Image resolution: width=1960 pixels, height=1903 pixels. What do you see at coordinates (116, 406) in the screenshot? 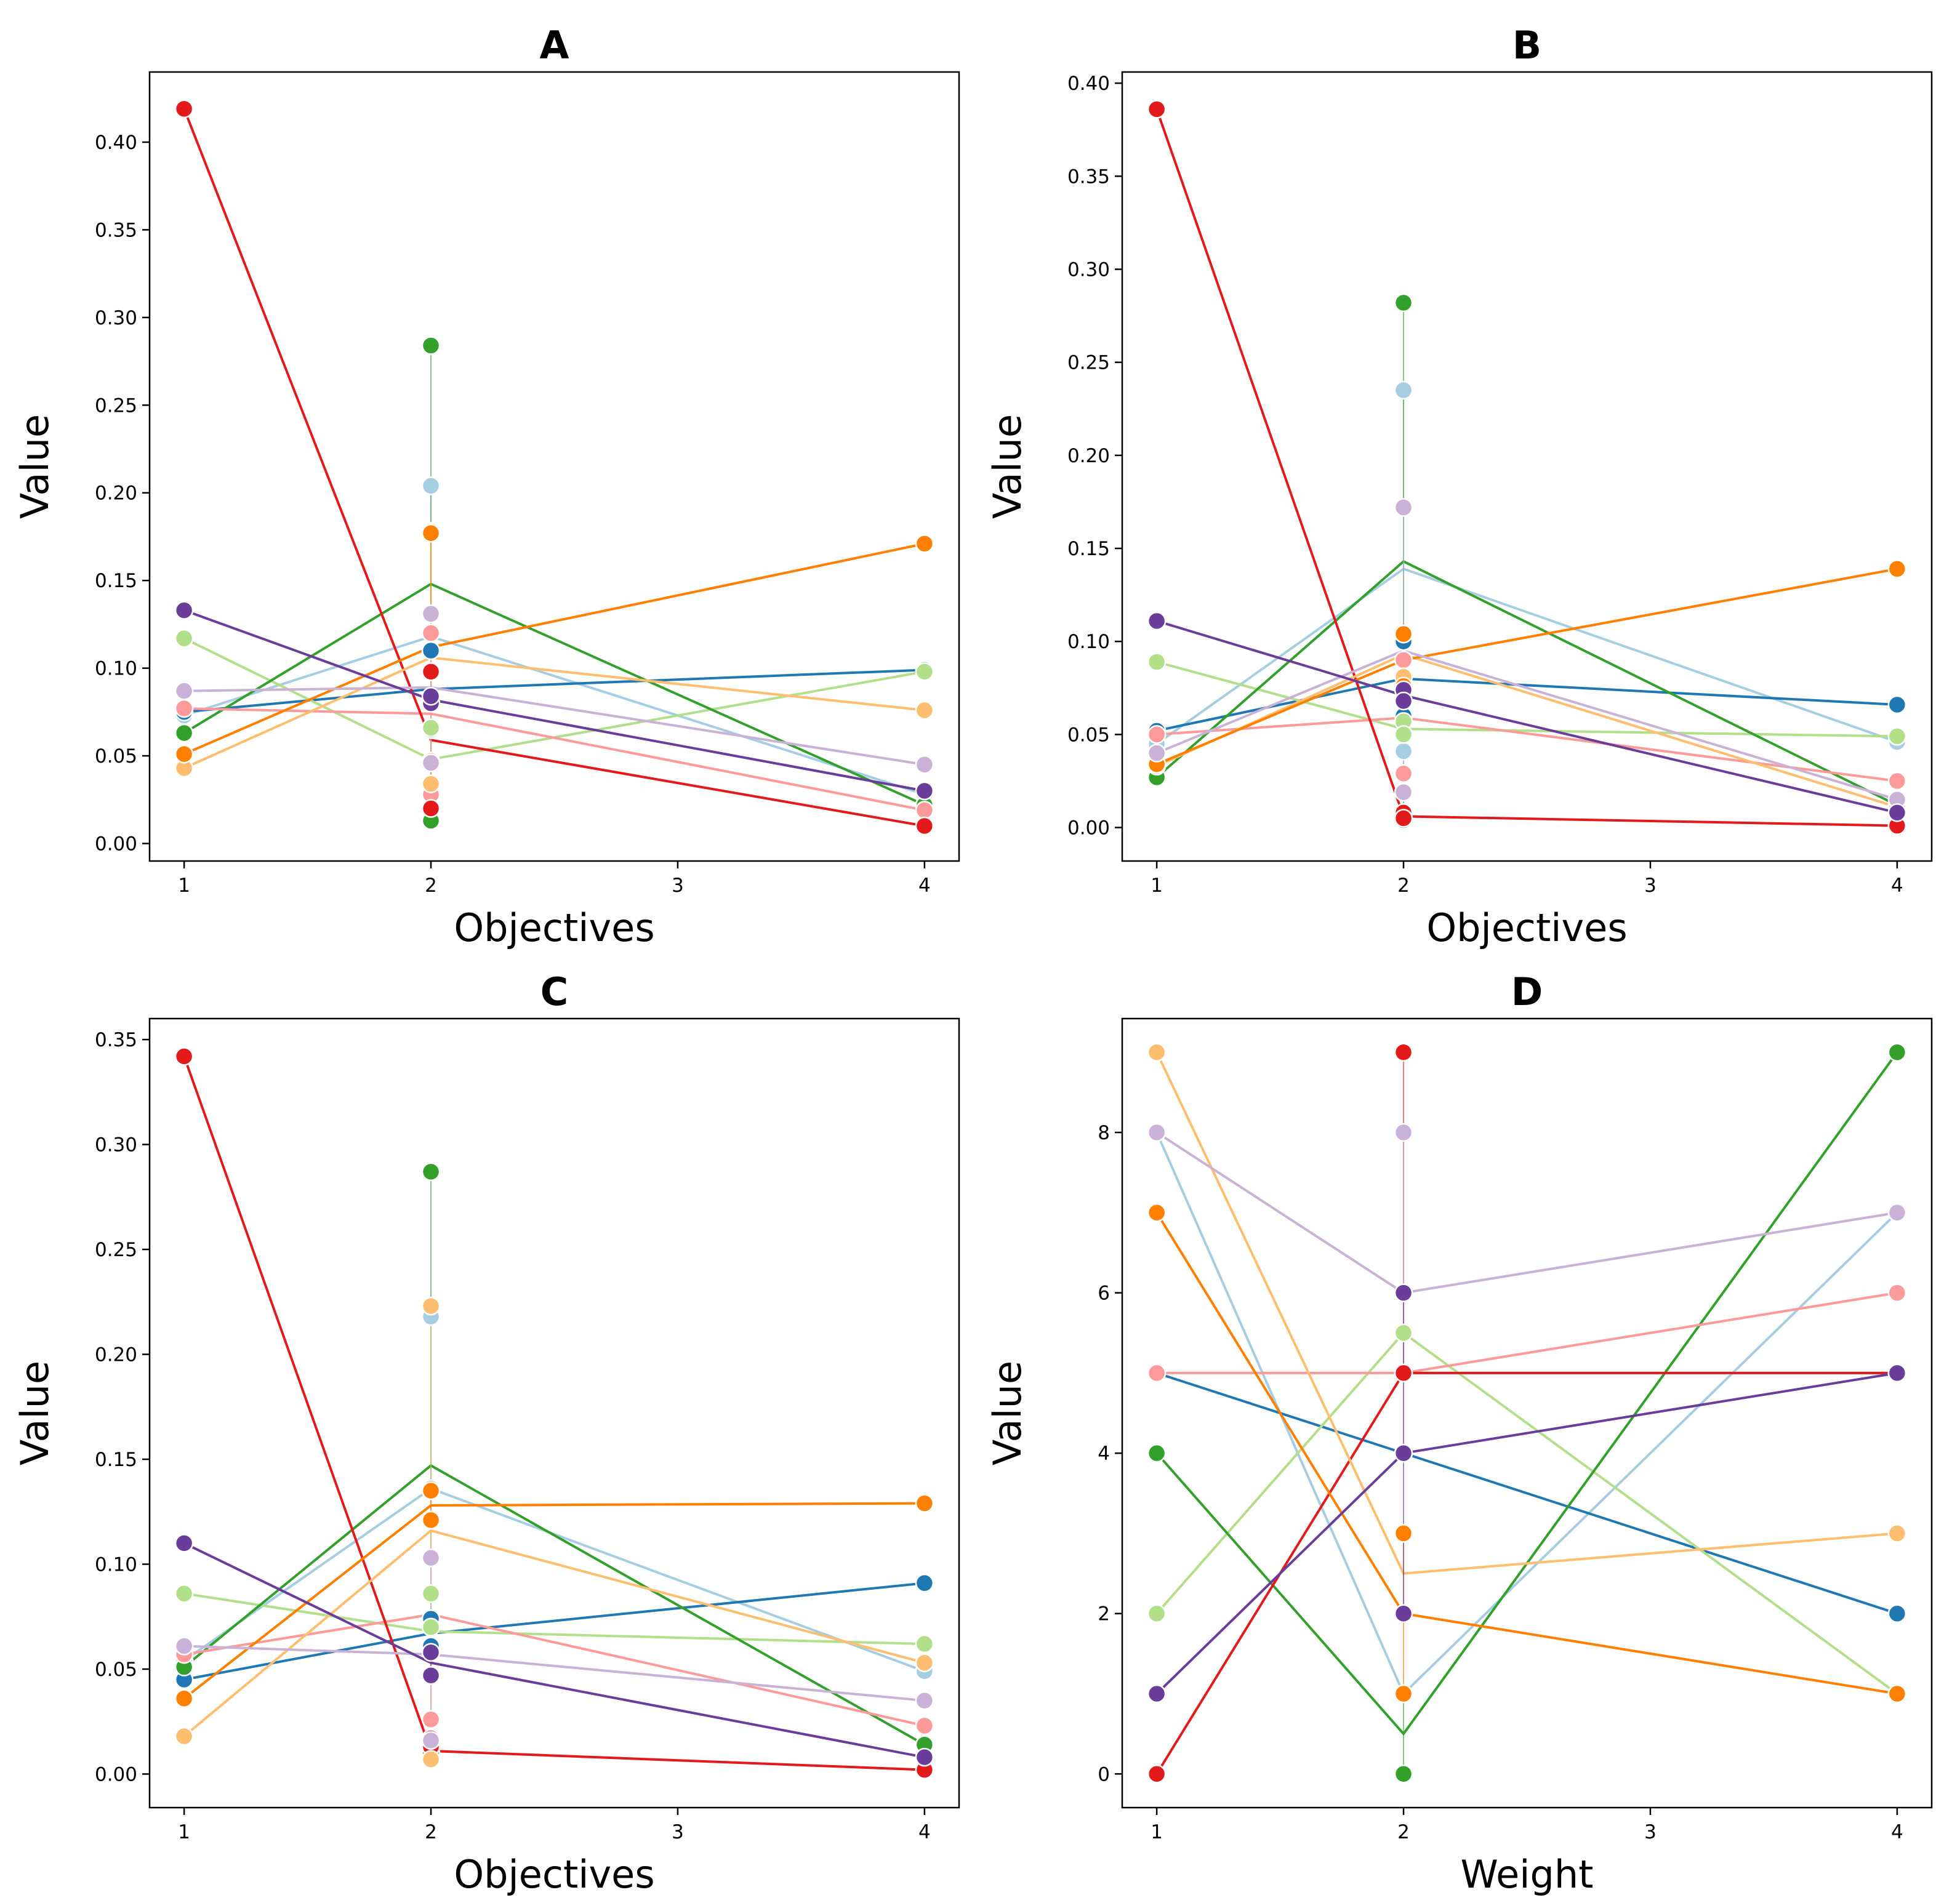
I see `y-tick-label: 0.25` at bounding box center [116, 406].